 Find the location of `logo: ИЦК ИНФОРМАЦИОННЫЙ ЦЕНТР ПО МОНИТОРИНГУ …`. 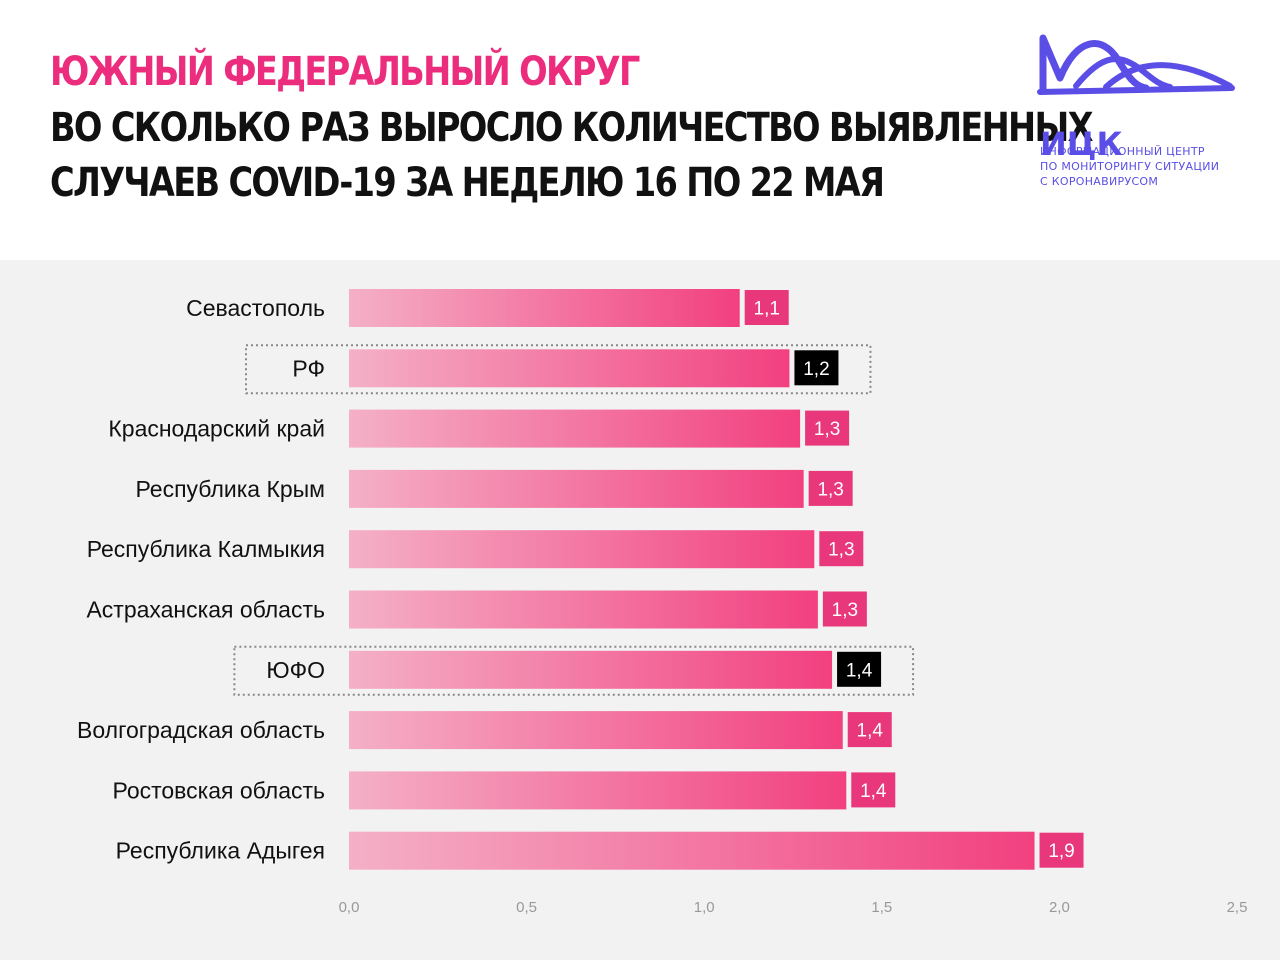

logo: ИЦК ИНФОРМАЦИОННЫЙ ЦЕНТР ПО МОНИТОРИНГУ … is located at coordinates (1141, 115).